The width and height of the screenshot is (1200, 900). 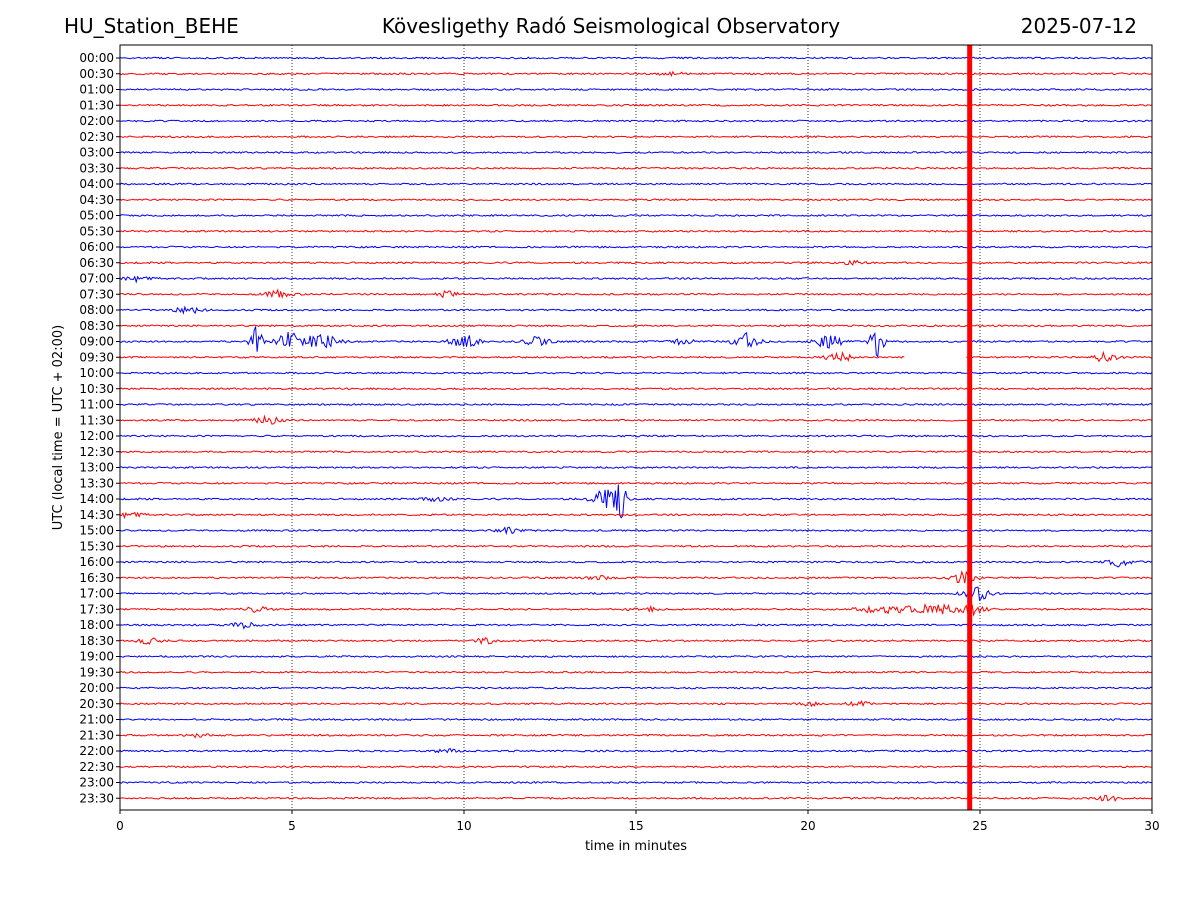 I want to click on y-tick-label: 06:30, so click(x=96, y=263).